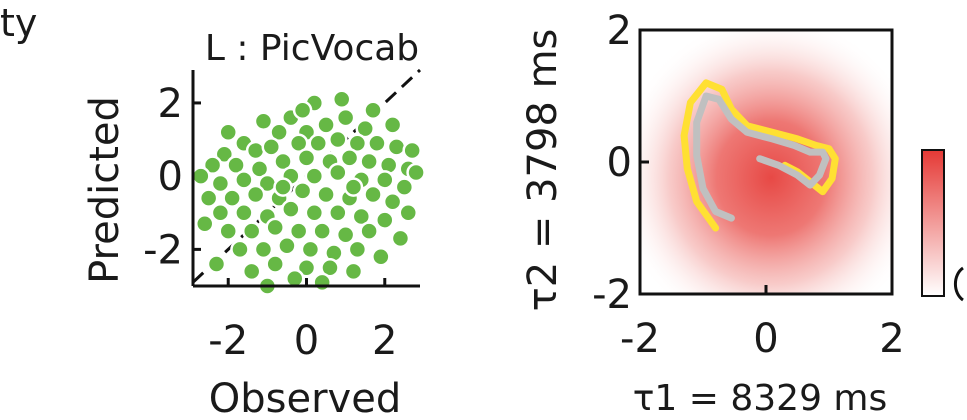  What do you see at coordinates (612, 295) in the screenshot?
I see `heatmap-y-tick-label: -2` at bounding box center [612, 295].